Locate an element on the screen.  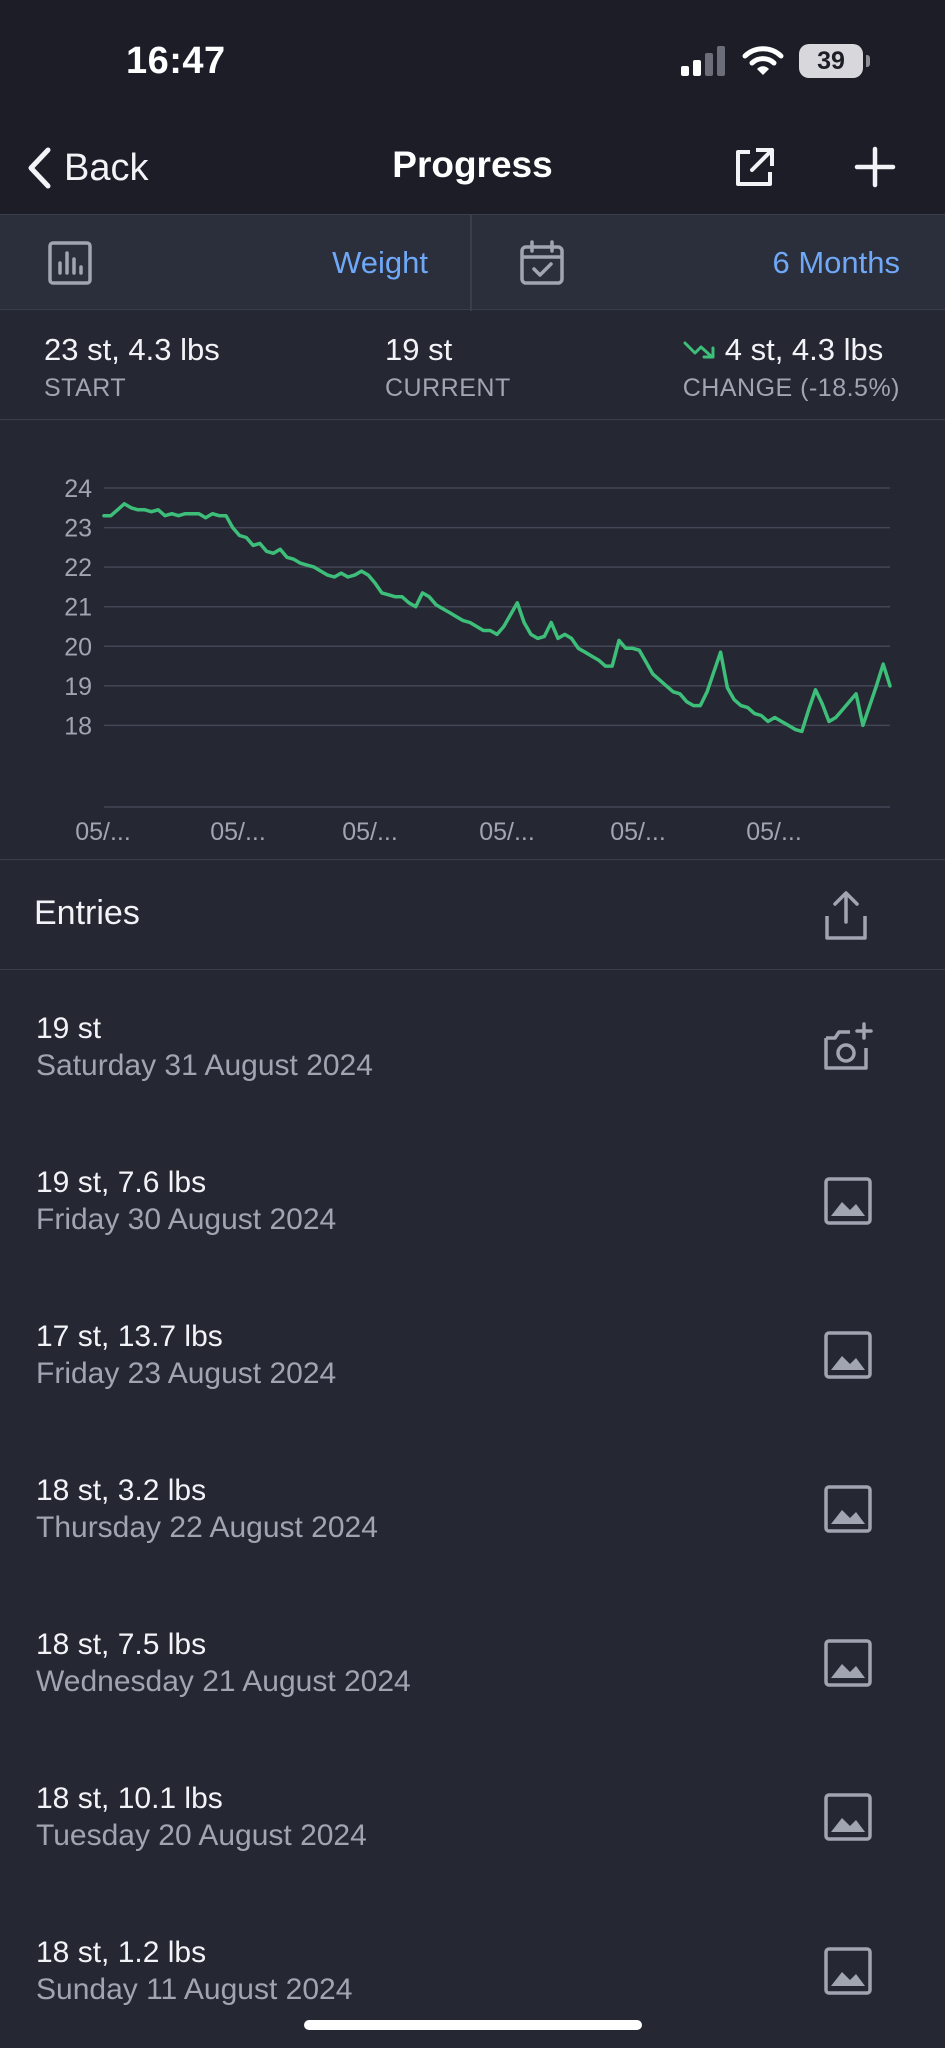
add-photo-icon is located at coordinates (848, 1047).